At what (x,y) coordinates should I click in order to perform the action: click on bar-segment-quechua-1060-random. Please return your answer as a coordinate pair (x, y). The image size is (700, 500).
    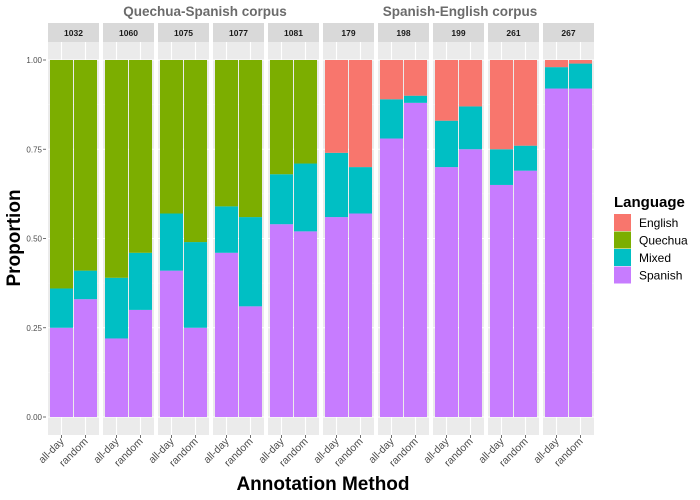
    Looking at the image, I should click on (140, 156).